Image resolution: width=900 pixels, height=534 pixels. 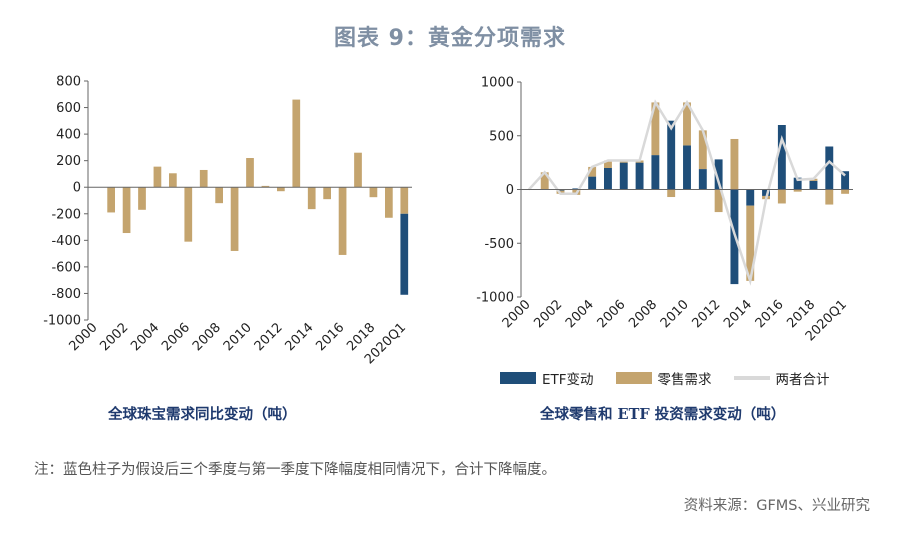 I want to click on source-note: 资料来源：GFMS、兴业研究, so click(x=776, y=506).